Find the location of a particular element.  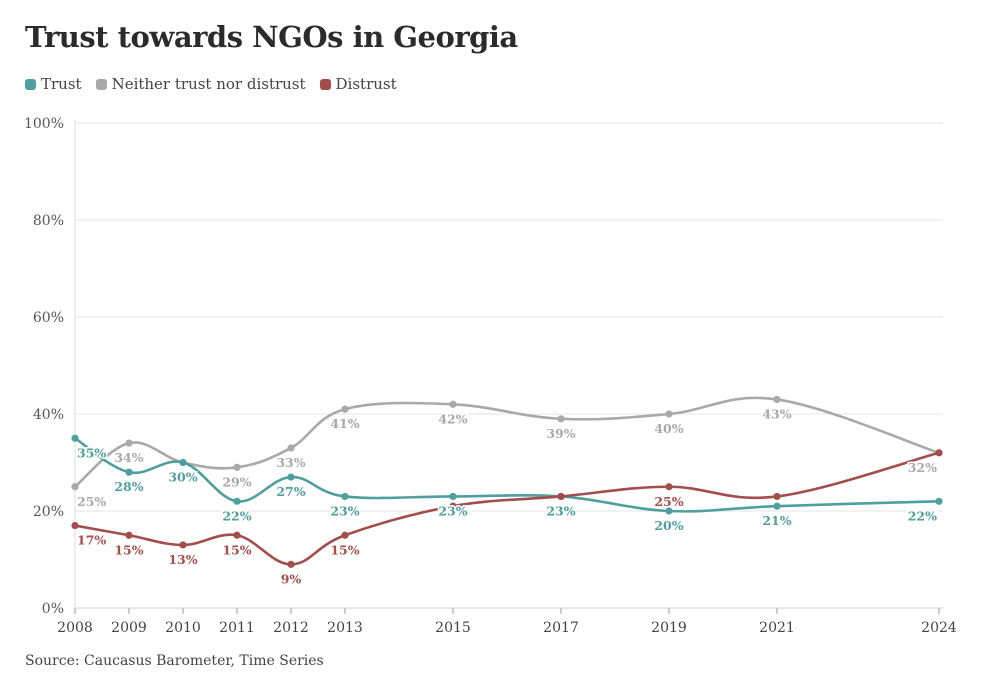

legend-swatch-distrust is located at coordinates (325, 84).